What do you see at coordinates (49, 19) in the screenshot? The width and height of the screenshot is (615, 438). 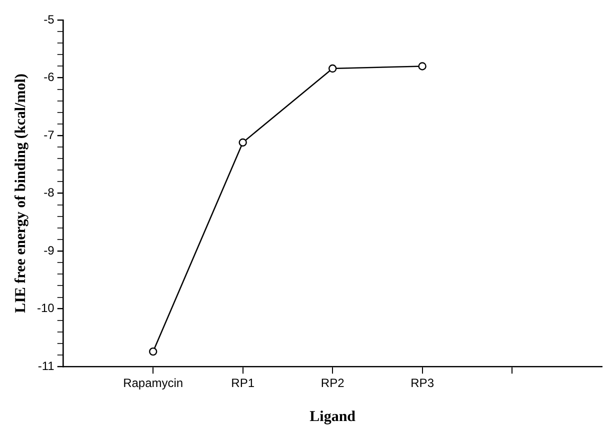 I see `y-tick-label: -5` at bounding box center [49, 19].